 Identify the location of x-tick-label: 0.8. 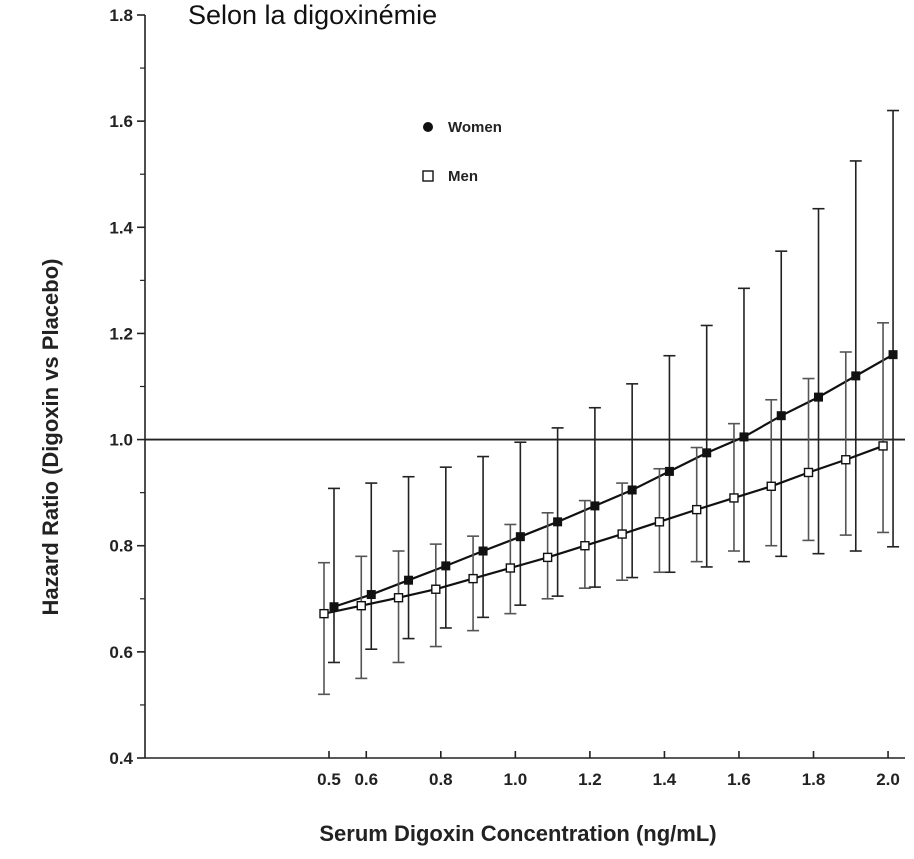
(441, 779).